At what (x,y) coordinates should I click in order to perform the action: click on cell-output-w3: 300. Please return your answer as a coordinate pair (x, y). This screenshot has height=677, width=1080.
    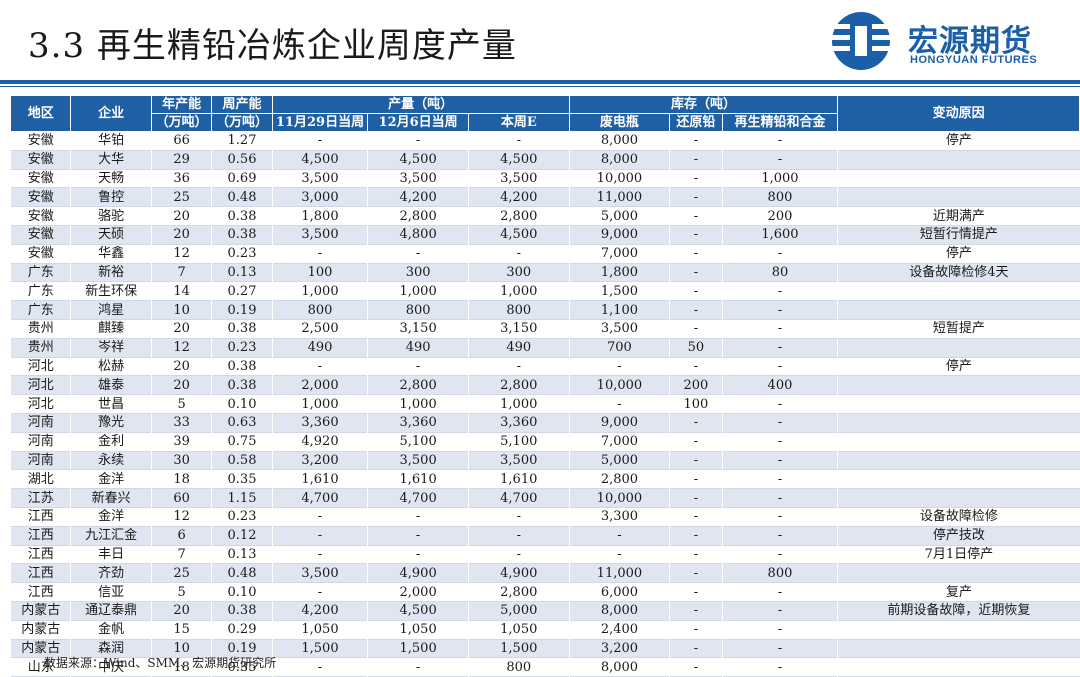
    Looking at the image, I should click on (518, 272).